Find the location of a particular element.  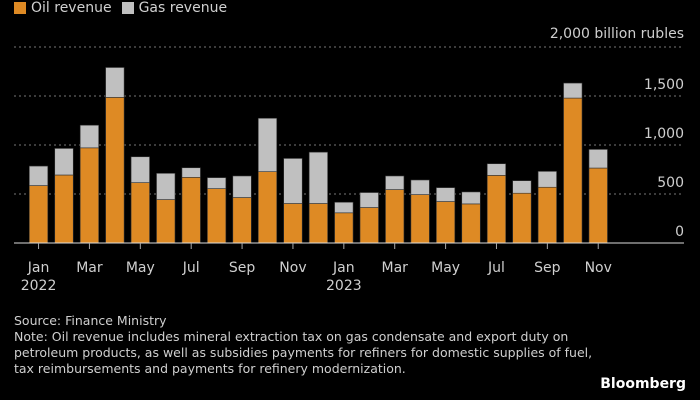

y-tick-label: 0 is located at coordinates (679, 232).